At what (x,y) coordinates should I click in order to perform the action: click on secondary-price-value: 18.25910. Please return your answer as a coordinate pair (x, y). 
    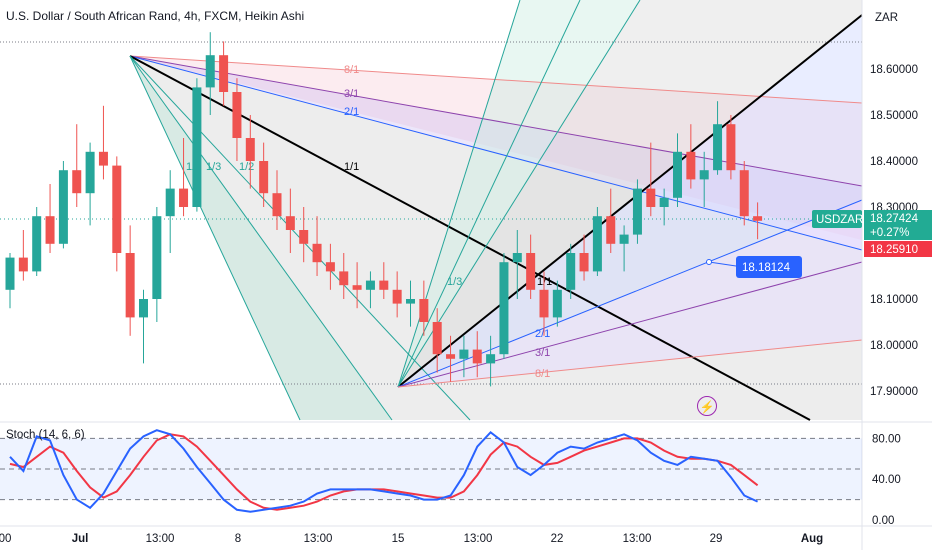
    Looking at the image, I should click on (894, 250).